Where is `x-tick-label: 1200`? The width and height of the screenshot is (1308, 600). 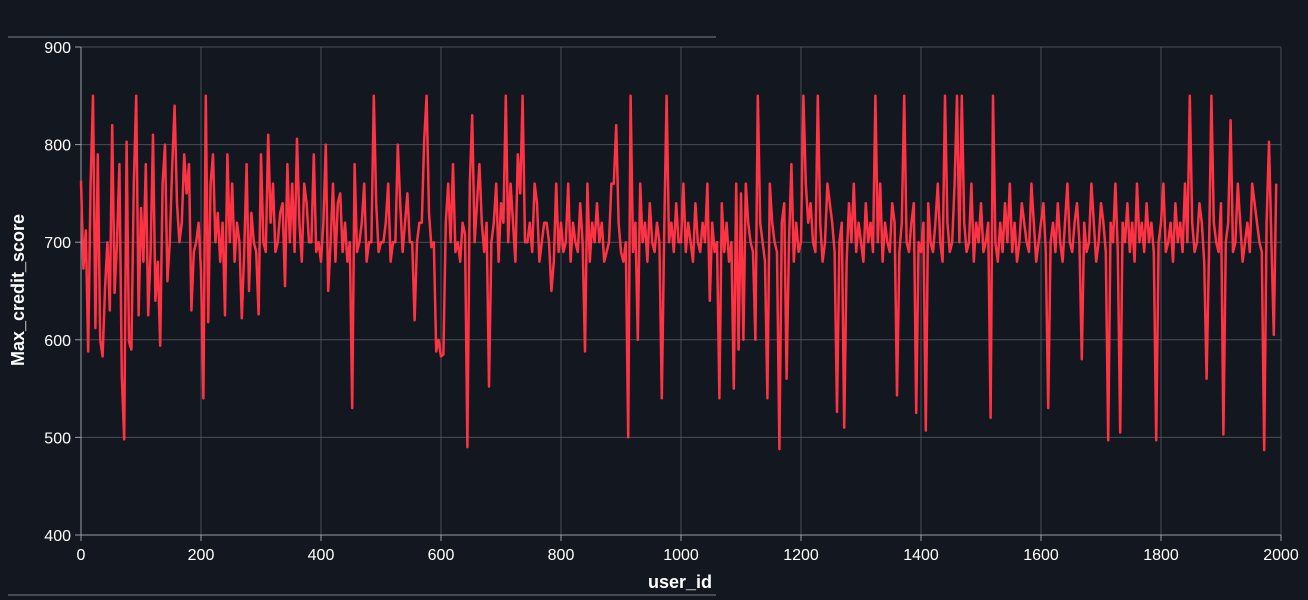
x-tick-label: 1200 is located at coordinates (801, 555).